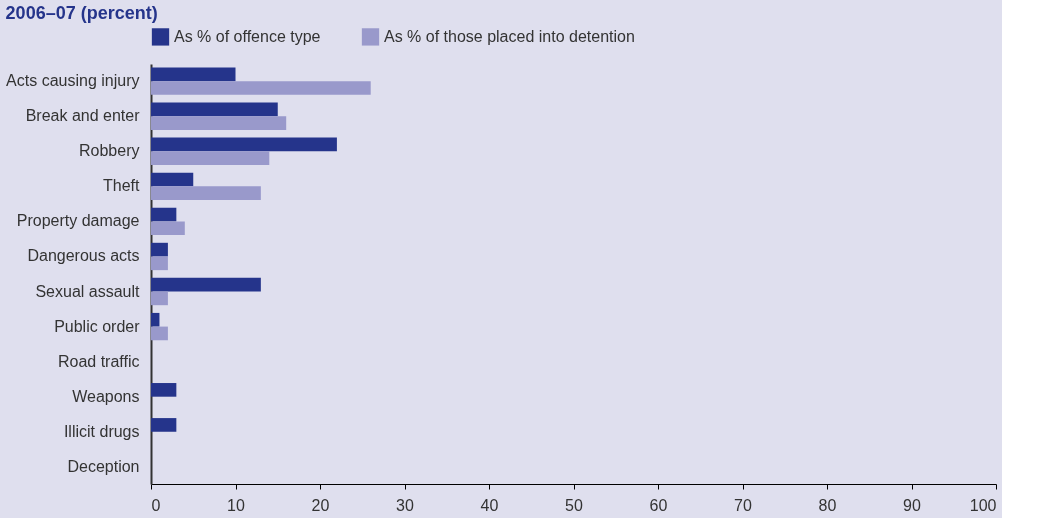 This screenshot has width=1057, height=528. I want to click on x-tick-label: 100, so click(983, 505).